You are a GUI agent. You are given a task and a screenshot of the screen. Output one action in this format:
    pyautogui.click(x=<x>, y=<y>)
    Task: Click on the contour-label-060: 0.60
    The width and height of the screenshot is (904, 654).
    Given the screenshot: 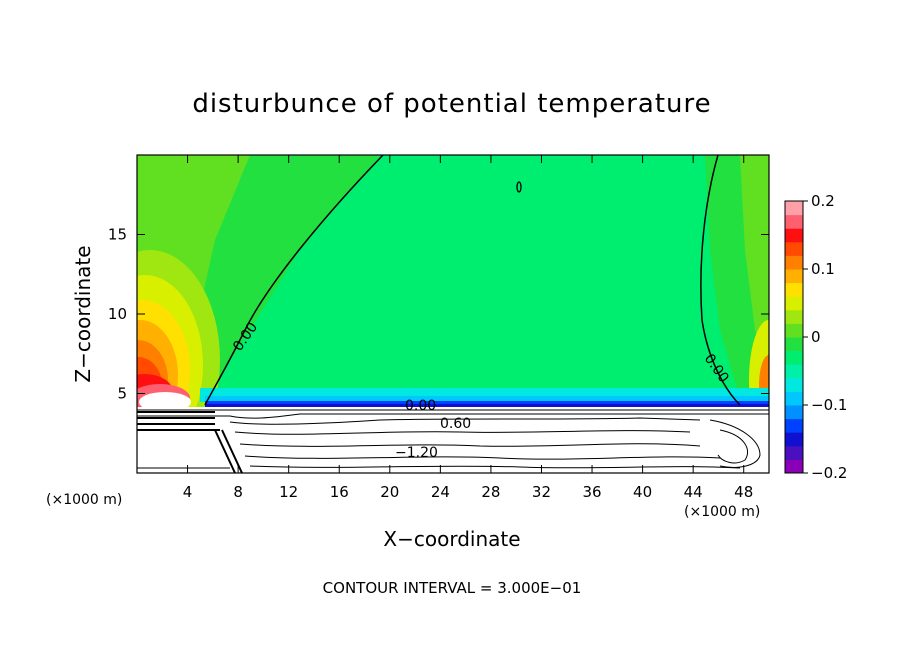 What is the action you would take?
    pyautogui.click(x=455, y=424)
    